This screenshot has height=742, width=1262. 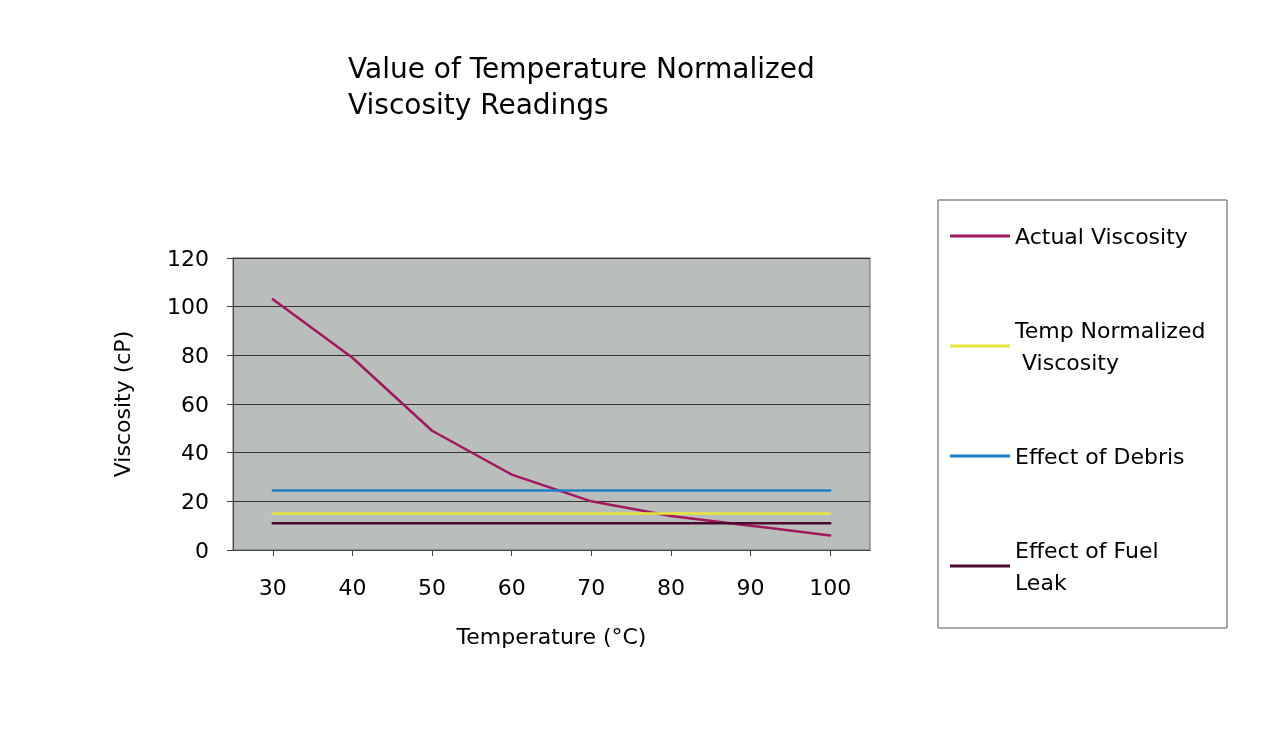 What do you see at coordinates (511, 587) in the screenshot?
I see `x-tick-label: 60` at bounding box center [511, 587].